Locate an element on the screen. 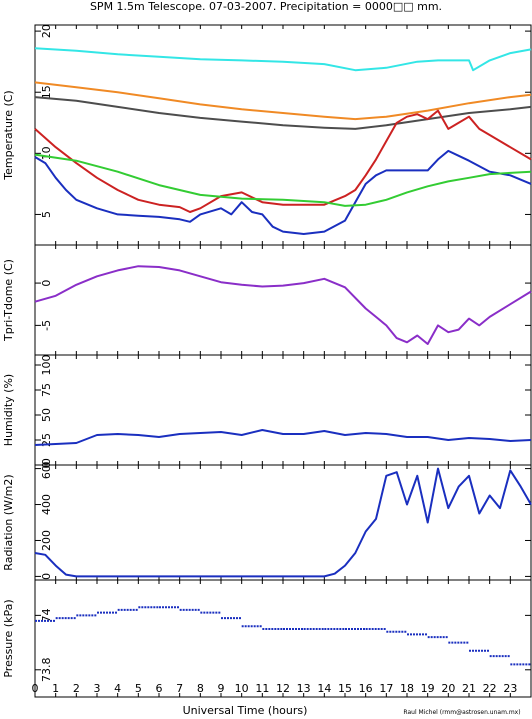 This screenshot has height=719, width=532. x-tick-label: 15 is located at coordinates (345, 688).